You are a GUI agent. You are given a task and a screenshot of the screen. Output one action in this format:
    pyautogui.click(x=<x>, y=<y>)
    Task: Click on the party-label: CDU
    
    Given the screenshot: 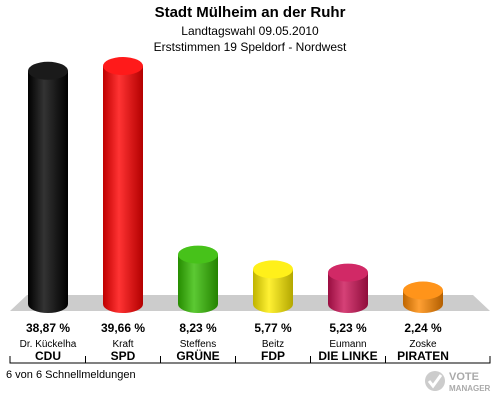 What is the action you would take?
    pyautogui.click(x=48, y=356)
    